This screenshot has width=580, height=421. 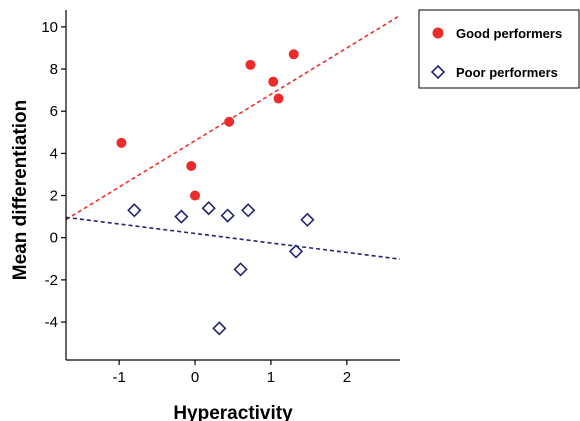 What do you see at coordinates (438, 33) in the screenshot?
I see `legend-marker-good-performers` at bounding box center [438, 33].